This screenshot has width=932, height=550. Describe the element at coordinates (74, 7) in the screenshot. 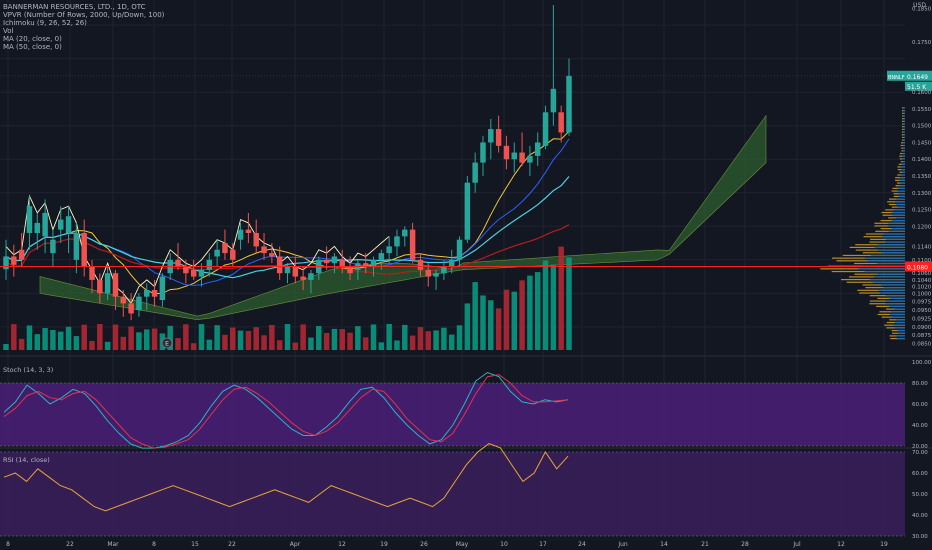

I see `chart-title: BANNERMAN RESOURCES, LTD., 1D, OTC` at that location.